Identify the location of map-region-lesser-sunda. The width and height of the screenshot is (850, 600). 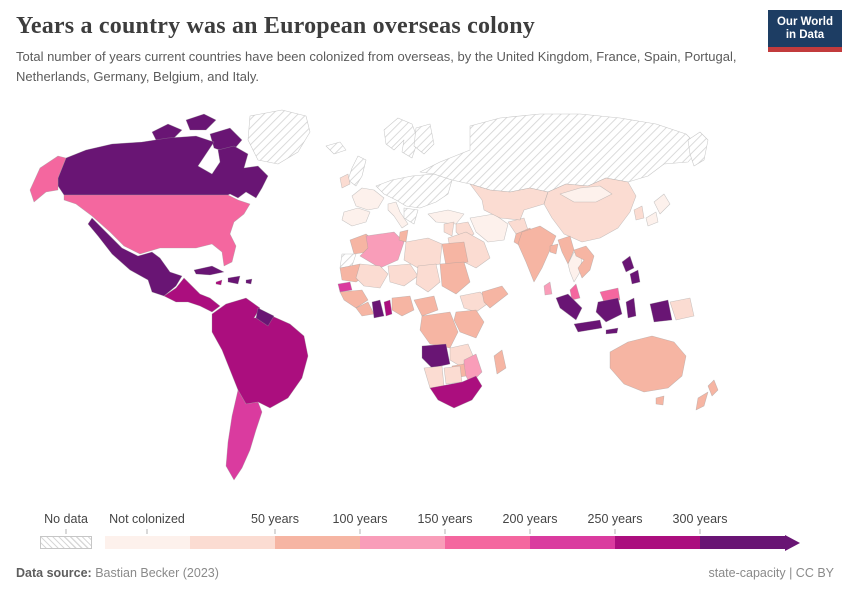
(612, 331).